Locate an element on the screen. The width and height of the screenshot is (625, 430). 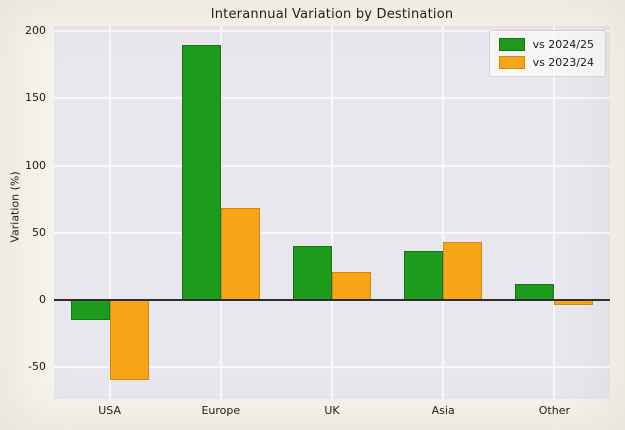
y-tick-label-0: 0 is located at coordinates (42, 299).